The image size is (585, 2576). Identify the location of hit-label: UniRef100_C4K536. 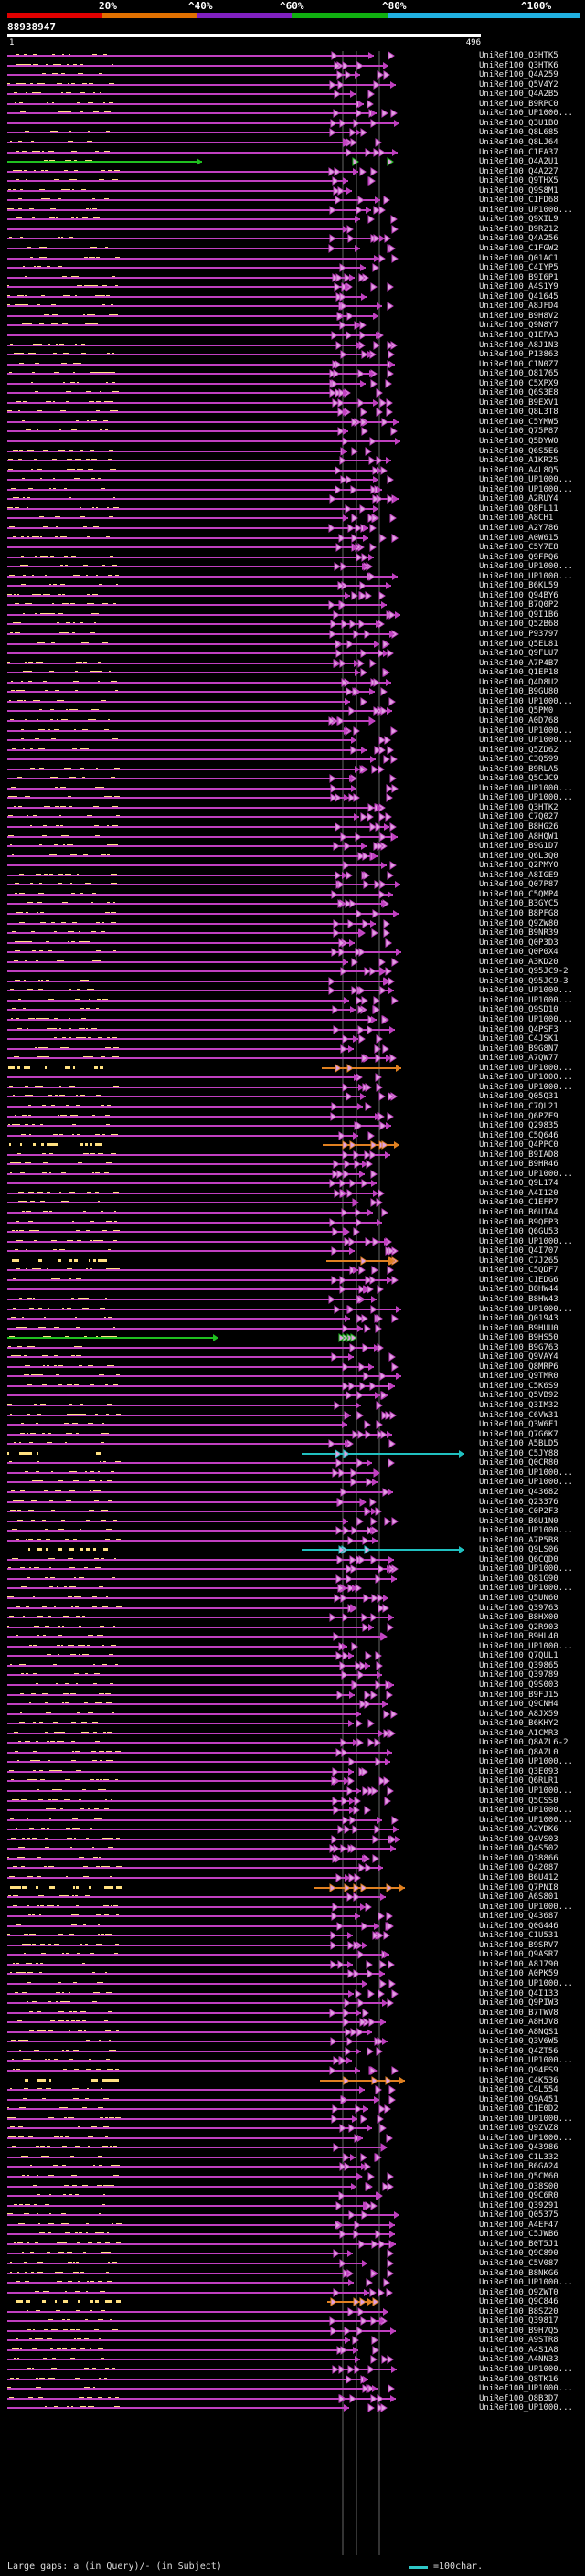
(518, 2080).